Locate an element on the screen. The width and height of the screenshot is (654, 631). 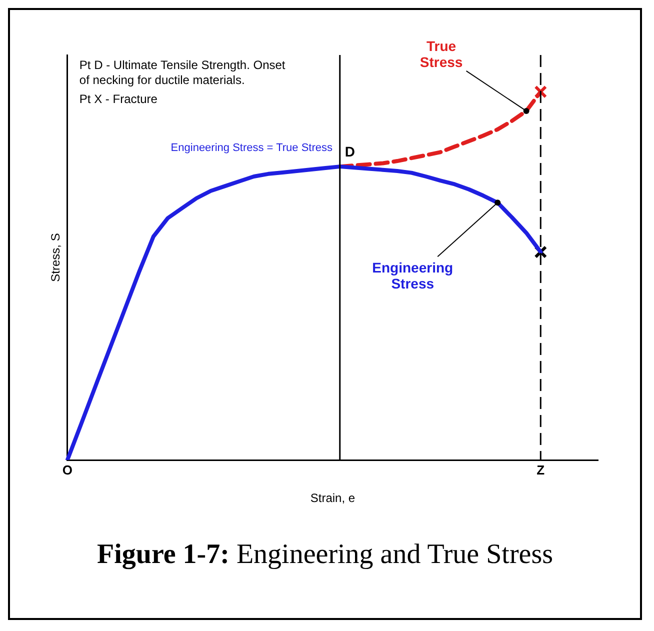
x-tick-label: Z is located at coordinates (540, 470).